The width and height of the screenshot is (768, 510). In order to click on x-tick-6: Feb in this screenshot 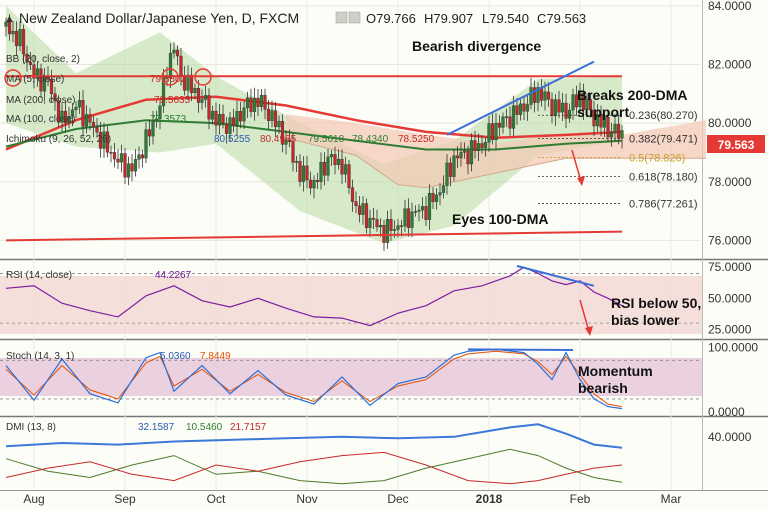, I will do `click(580, 499)`.